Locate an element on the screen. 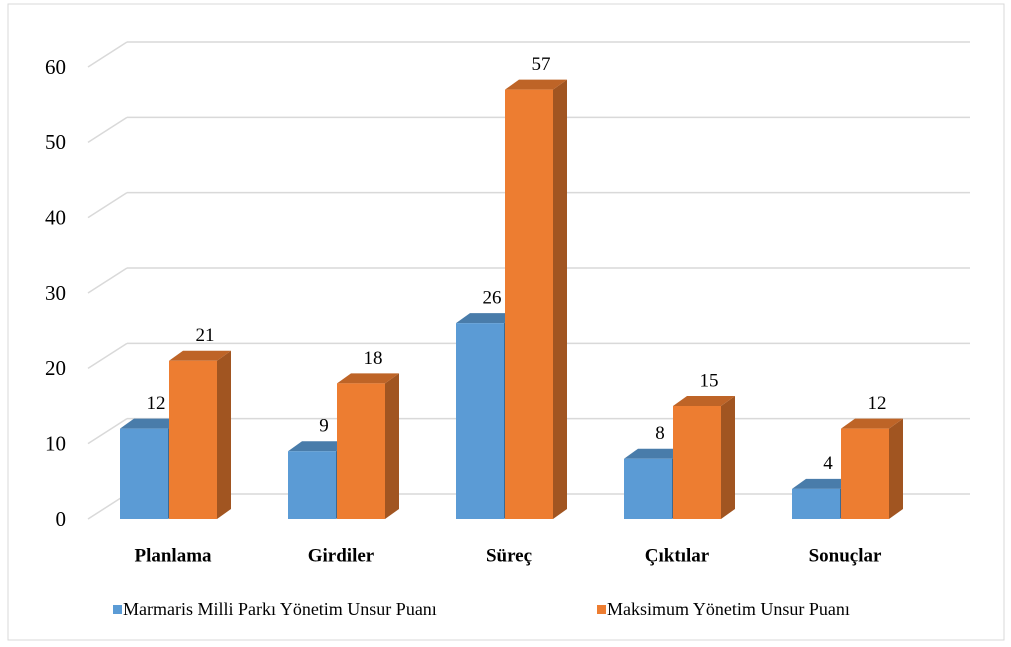 The height and width of the screenshot is (647, 1011). y-tick-label: 20 is located at coordinates (55, 368).